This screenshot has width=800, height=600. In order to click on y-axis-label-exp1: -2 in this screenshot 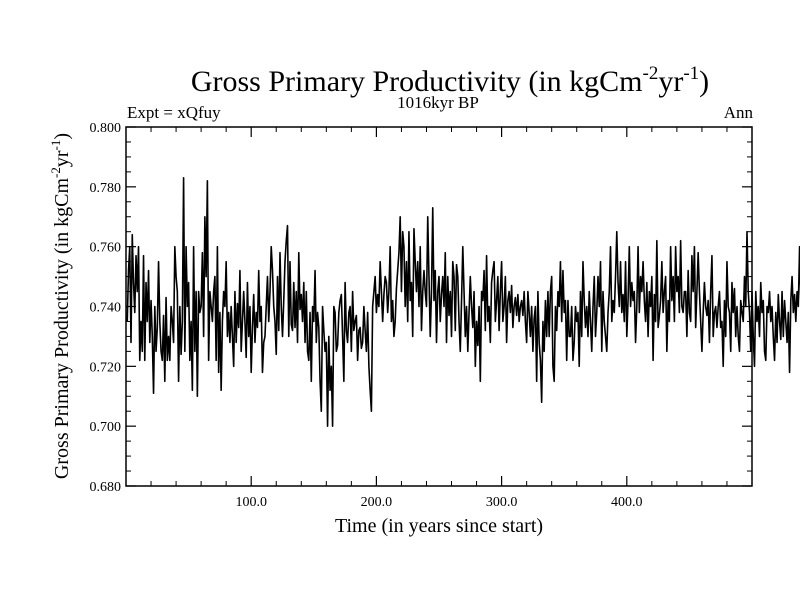, I will do `click(55, 172)`.